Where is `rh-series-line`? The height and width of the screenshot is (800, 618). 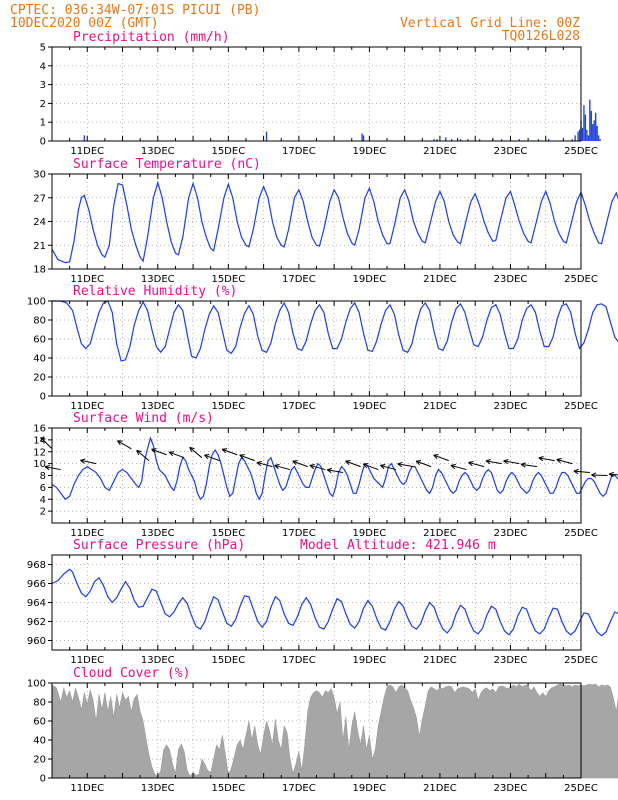 rh-series-line is located at coordinates (335, 331).